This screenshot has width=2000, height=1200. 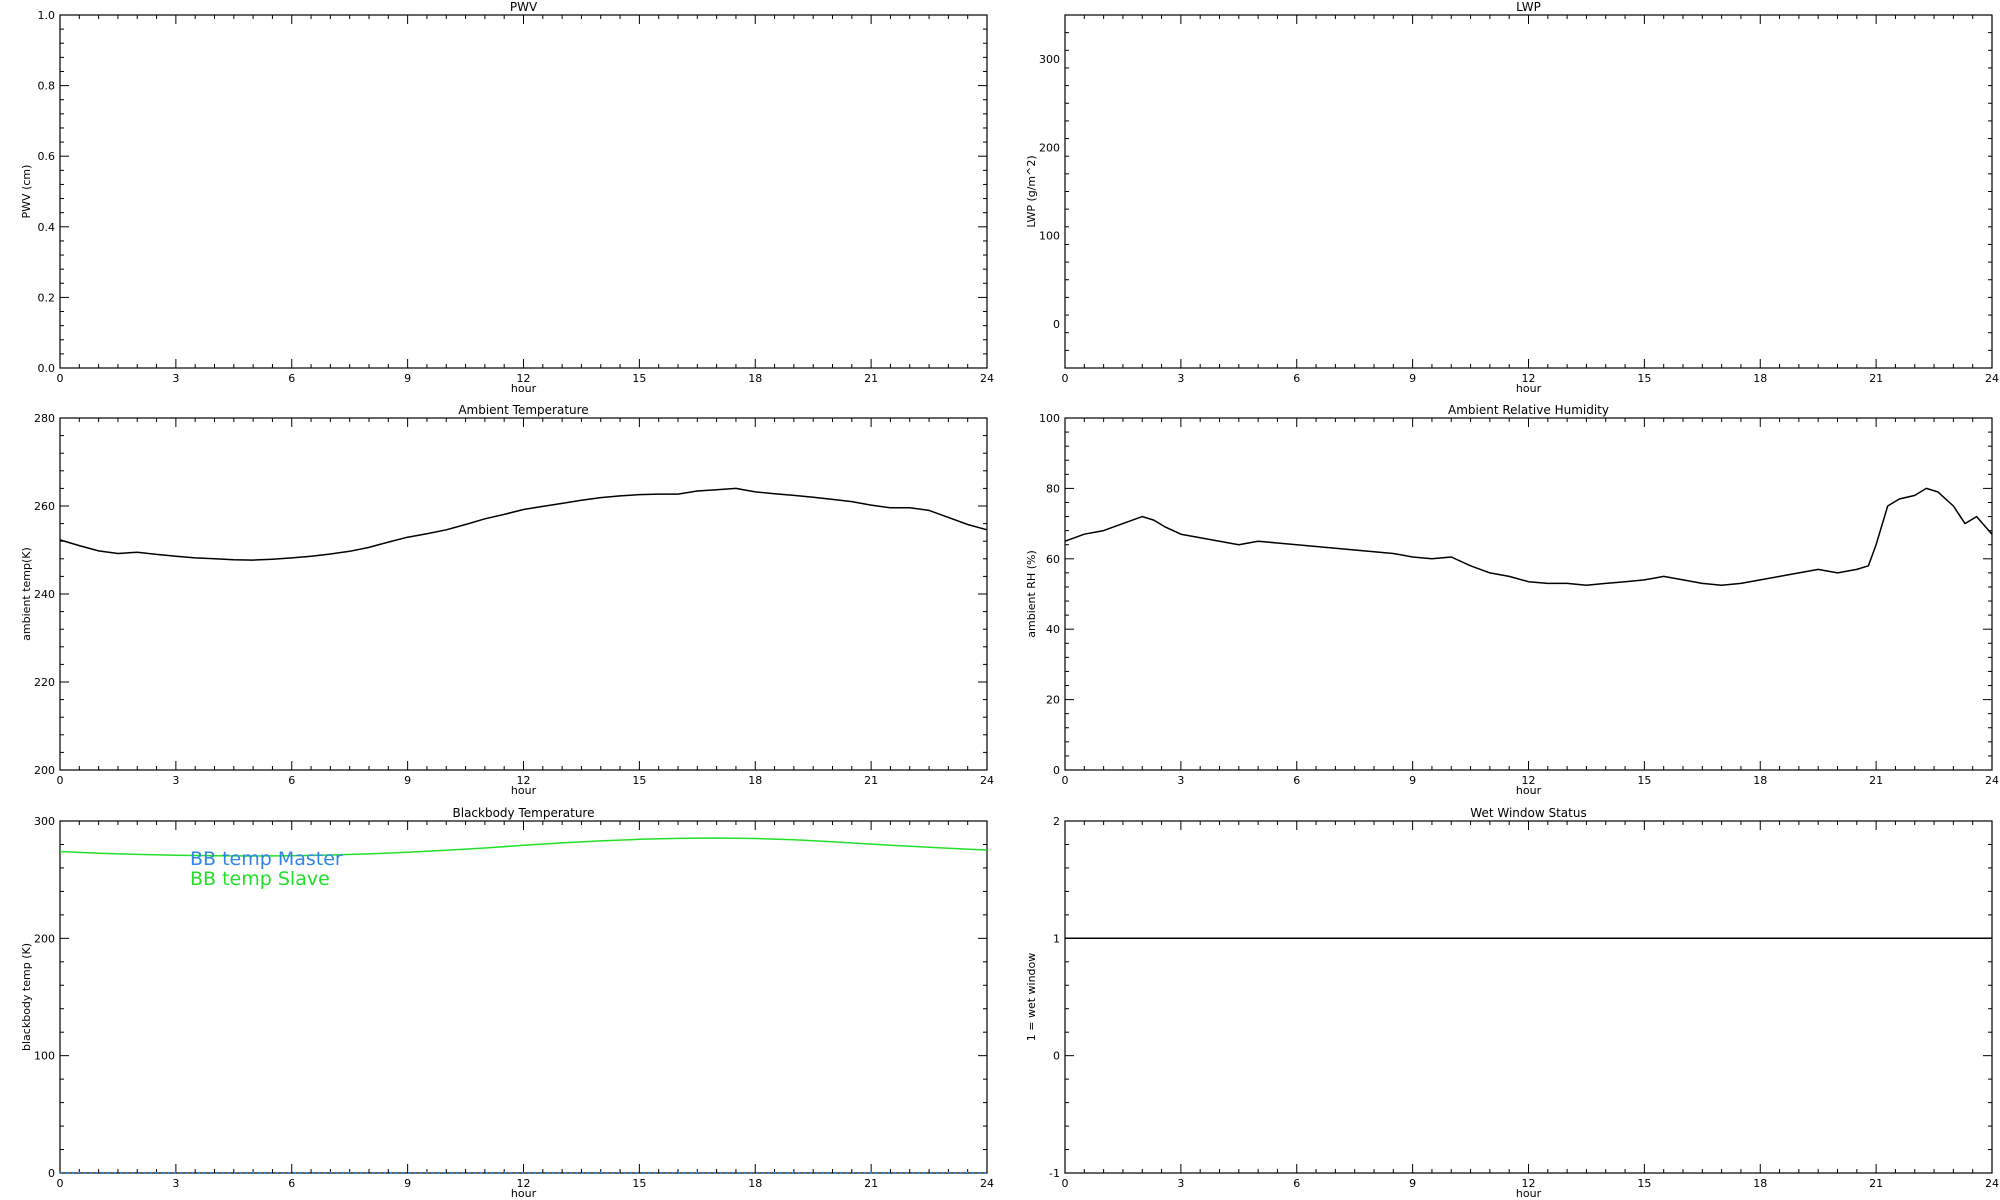 I want to click on y-tick-label: 40, so click(x=1053, y=629).